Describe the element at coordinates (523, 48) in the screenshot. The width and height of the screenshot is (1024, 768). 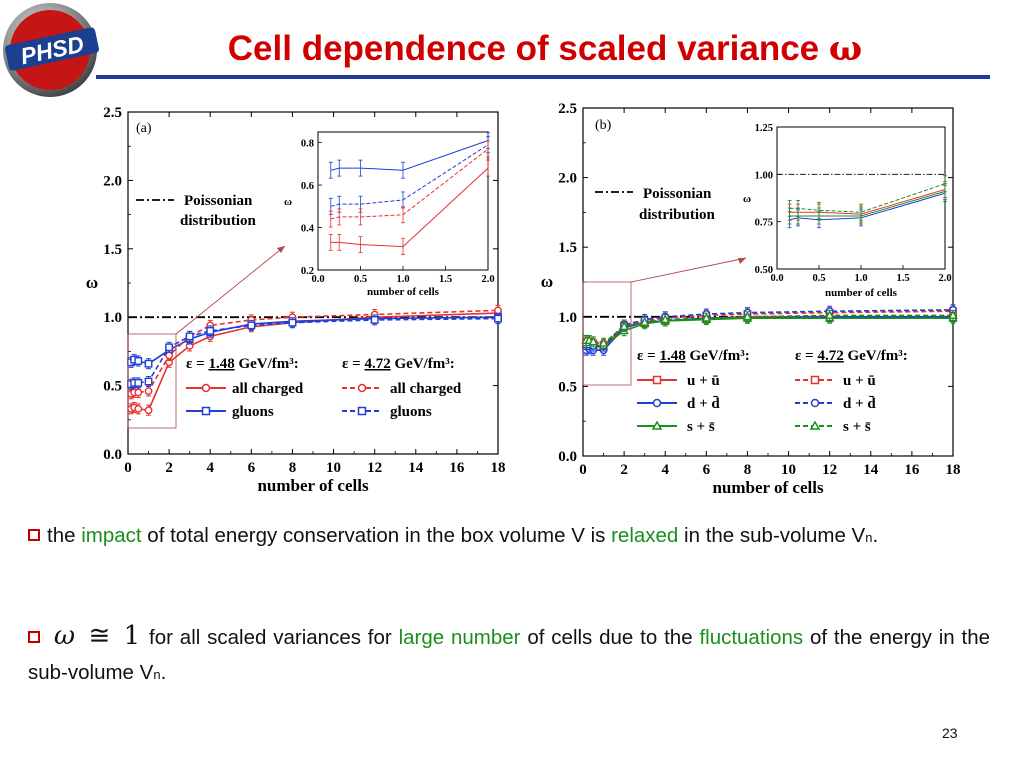
I see `title-text: Cell dependence of scaled variance` at that location.